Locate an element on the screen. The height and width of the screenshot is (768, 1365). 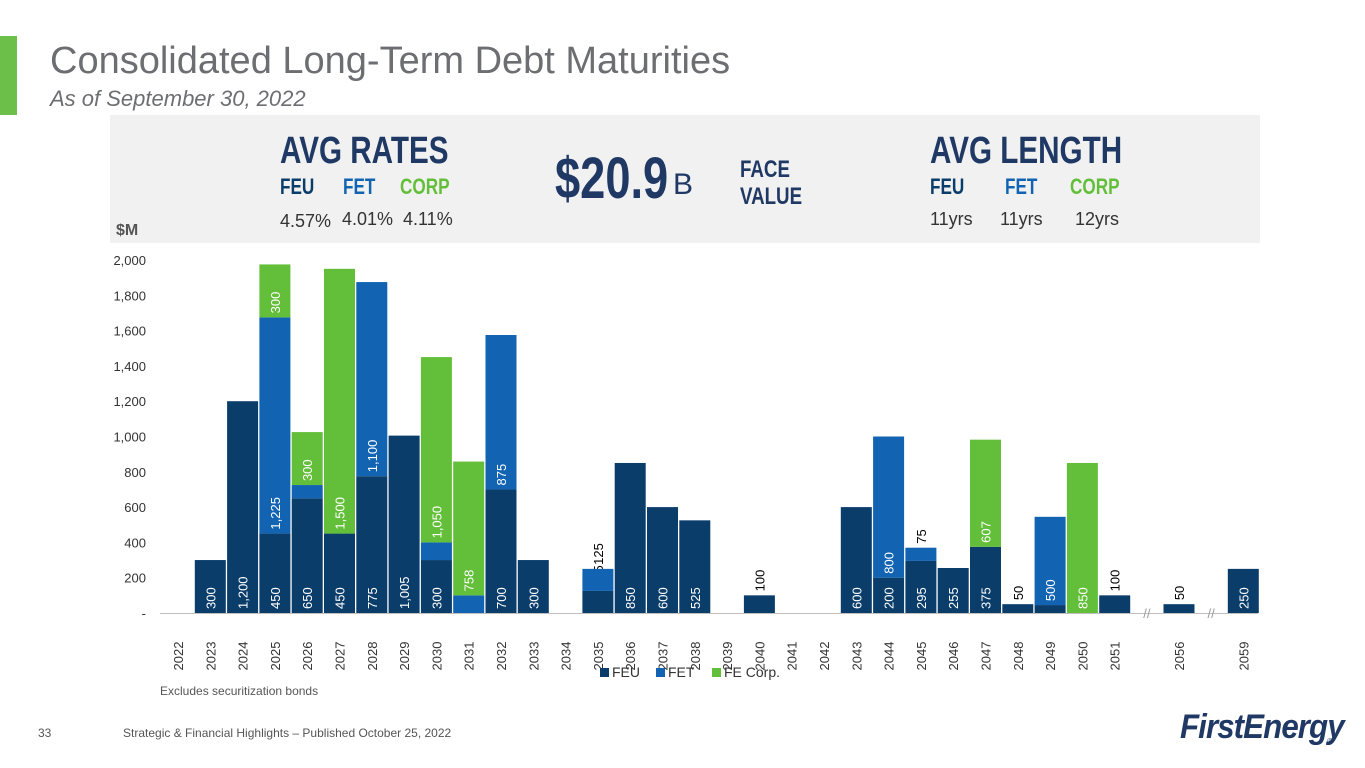
y-tick-label: 1,200 is located at coordinates (129, 401).